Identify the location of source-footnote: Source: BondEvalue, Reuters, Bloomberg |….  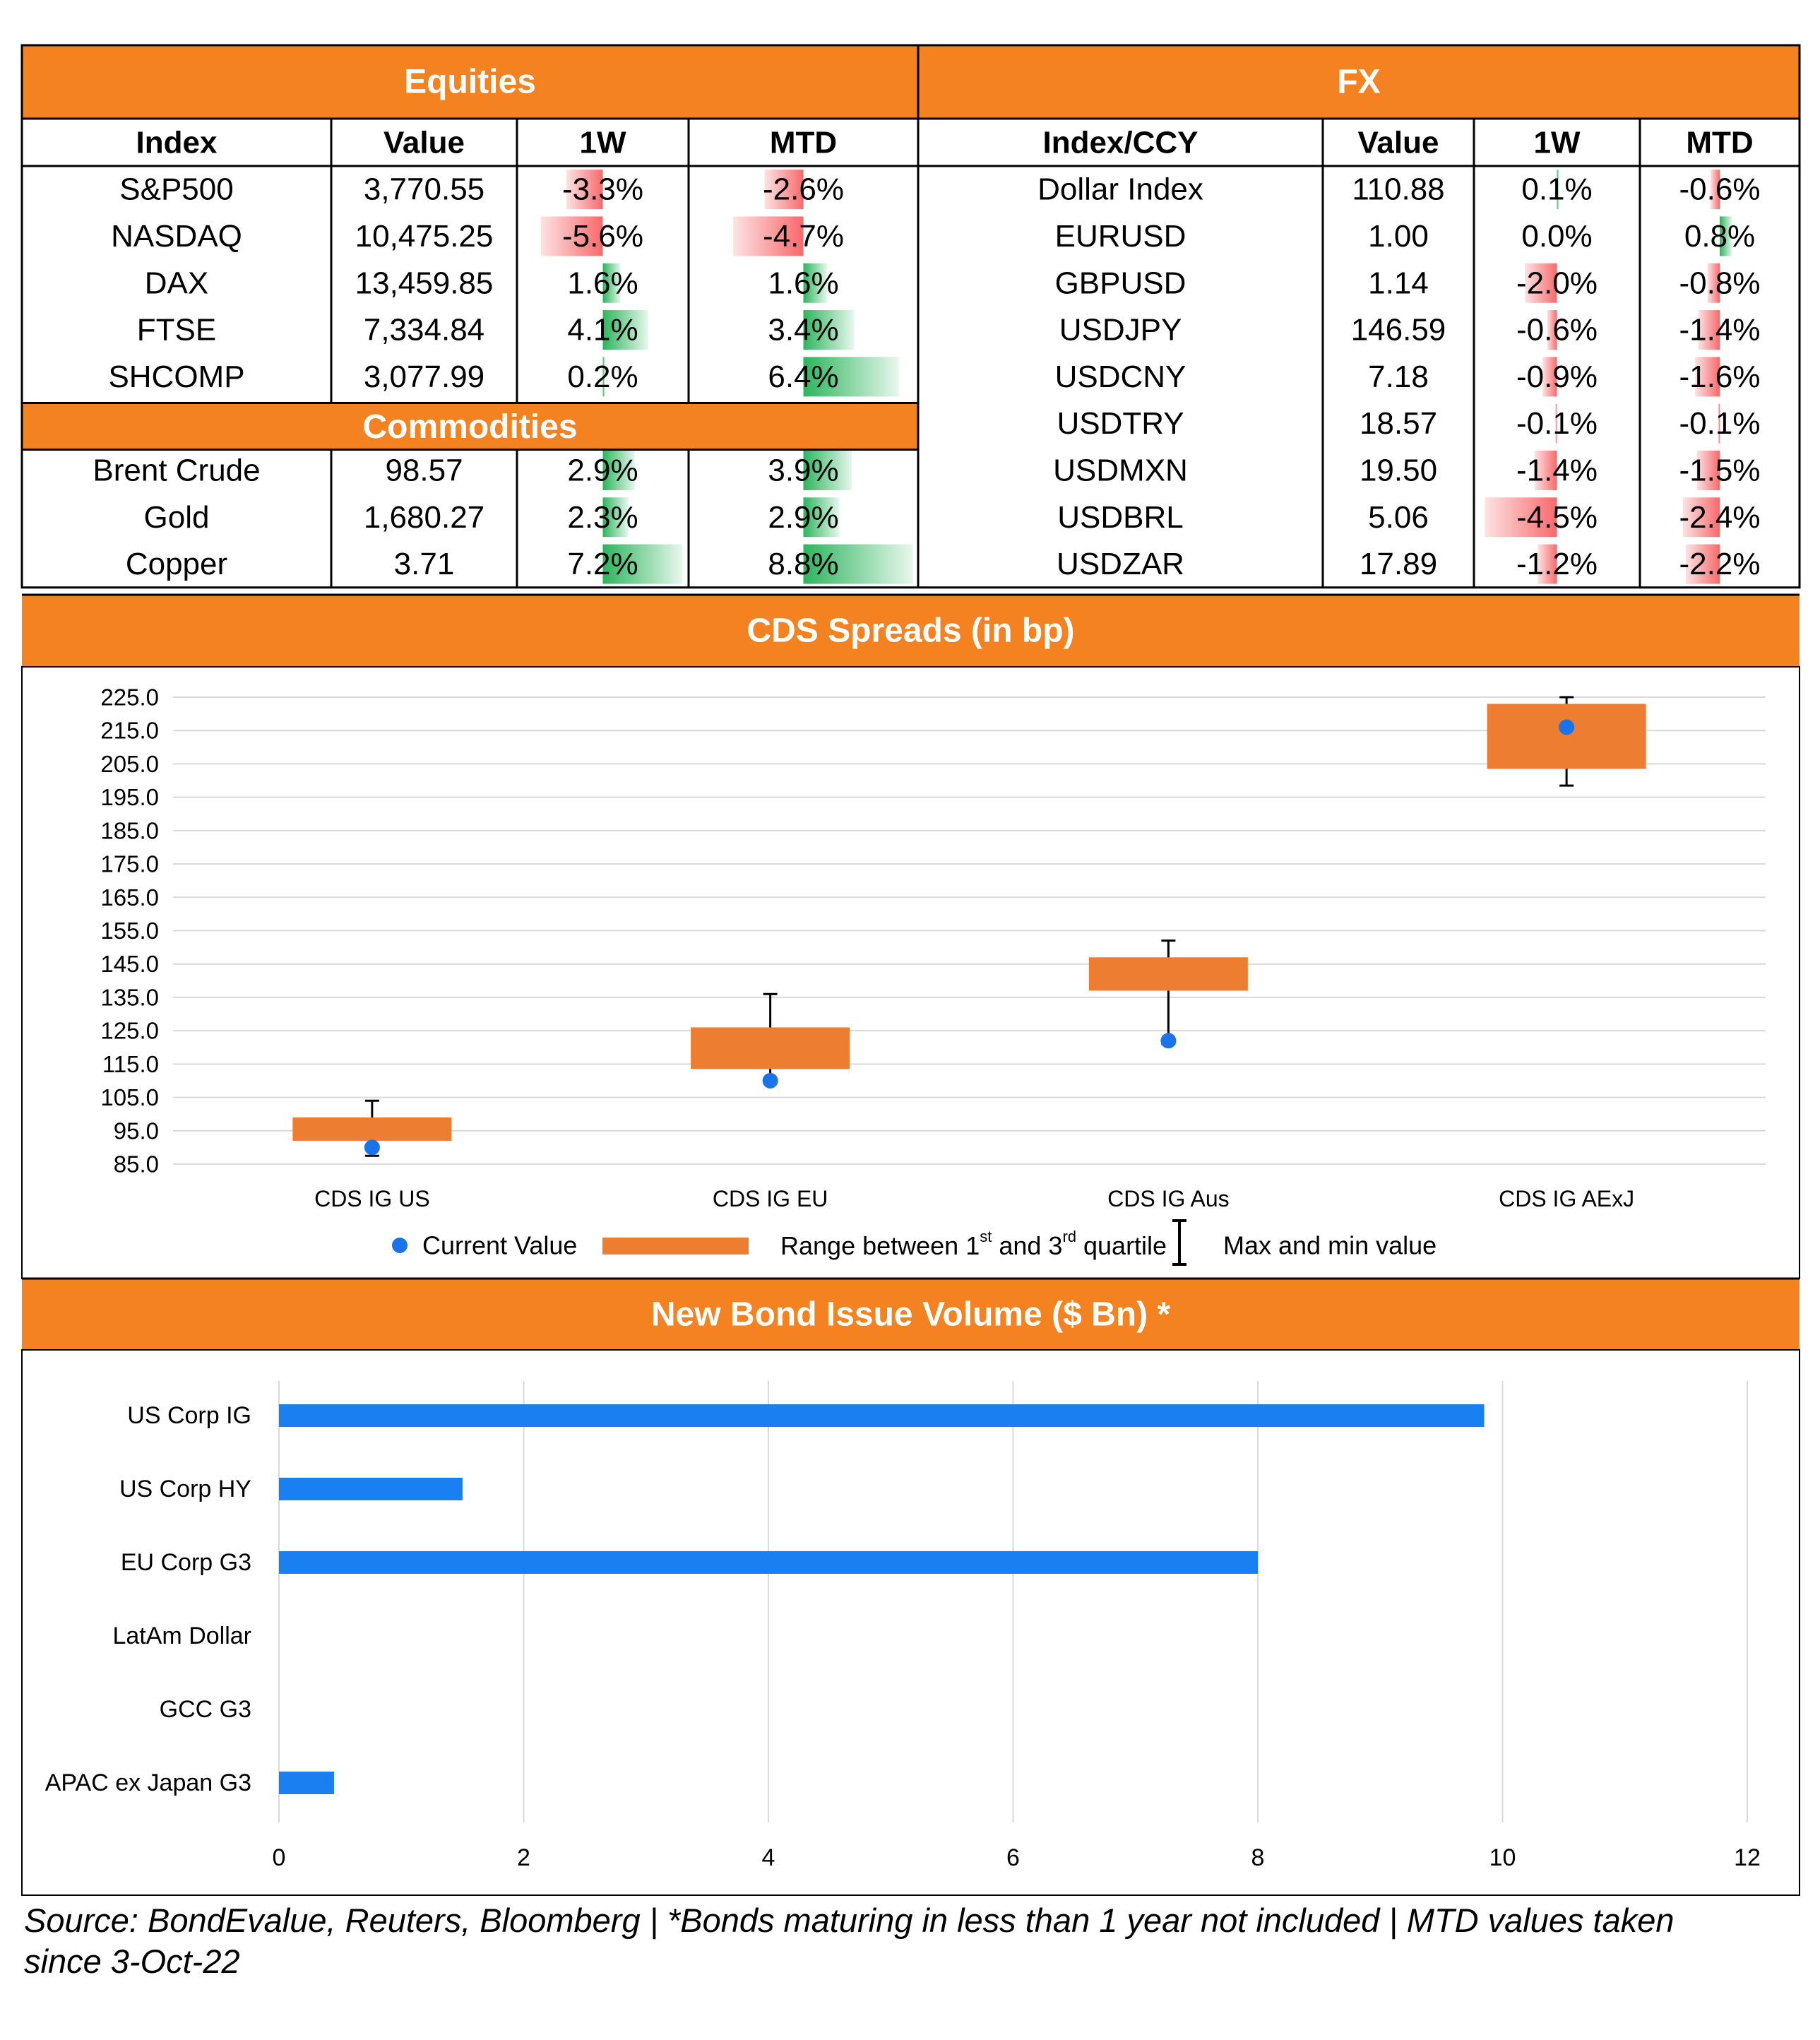
(900, 1941).